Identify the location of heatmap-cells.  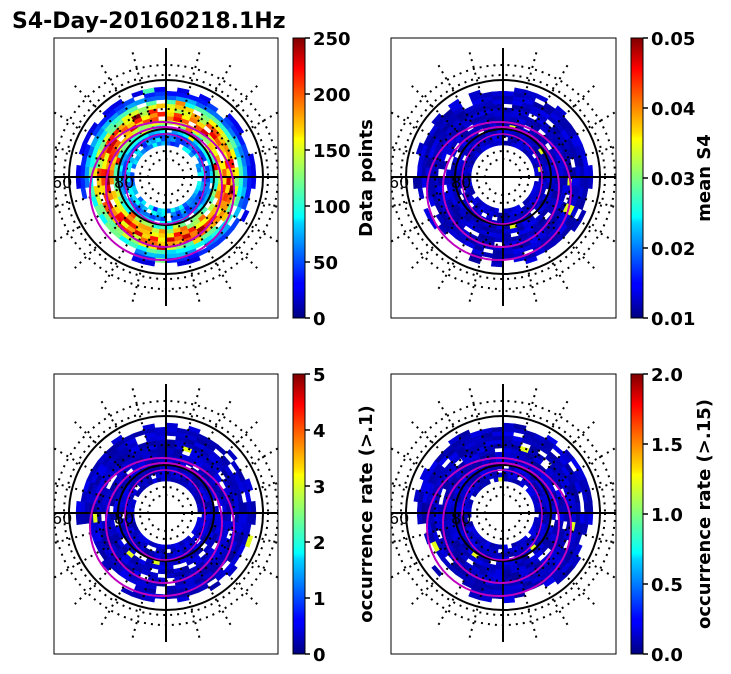
(166, 176).